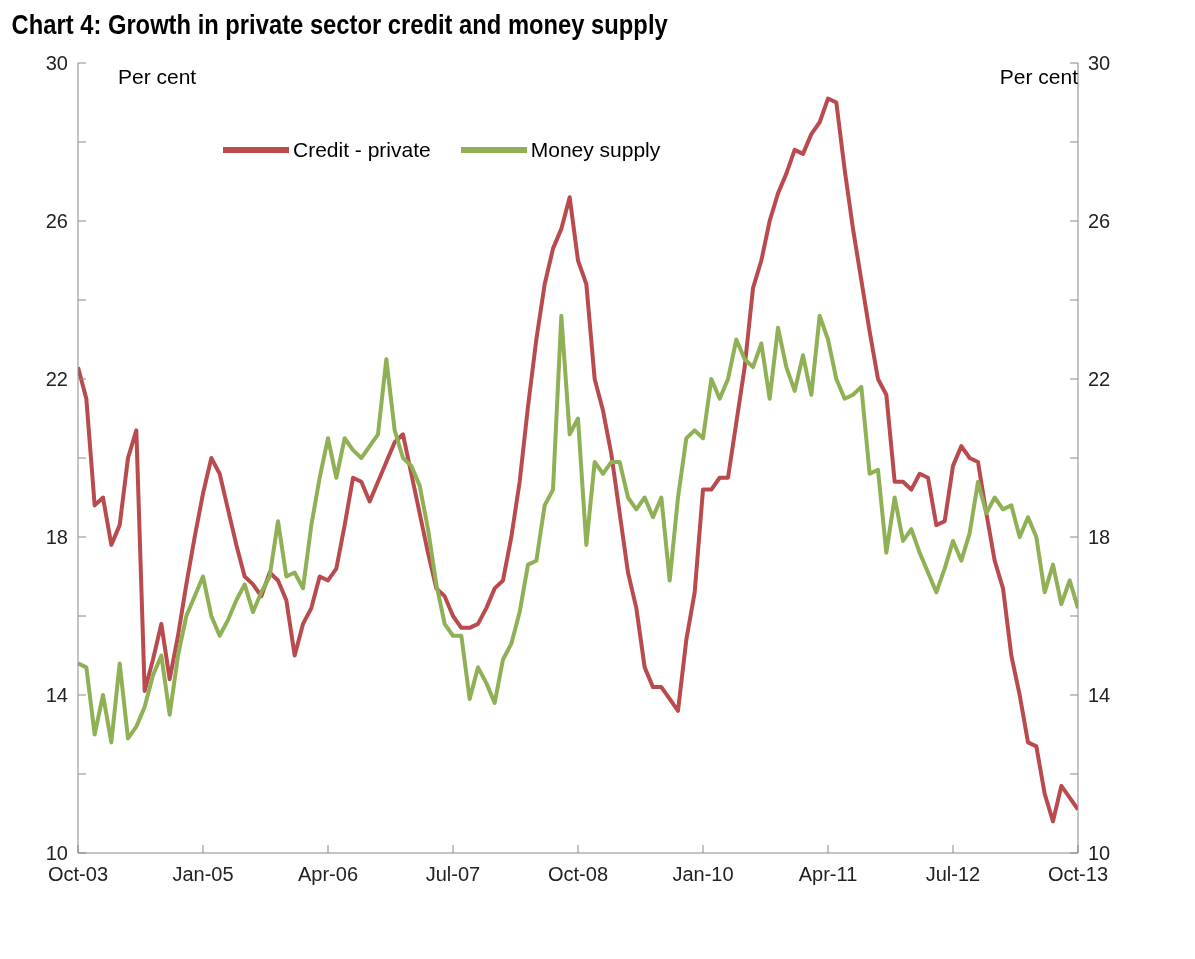 Image resolution: width=1195 pixels, height=959 pixels. What do you see at coordinates (1099, 221) in the screenshot?
I see `y2-tick-label: 26` at bounding box center [1099, 221].